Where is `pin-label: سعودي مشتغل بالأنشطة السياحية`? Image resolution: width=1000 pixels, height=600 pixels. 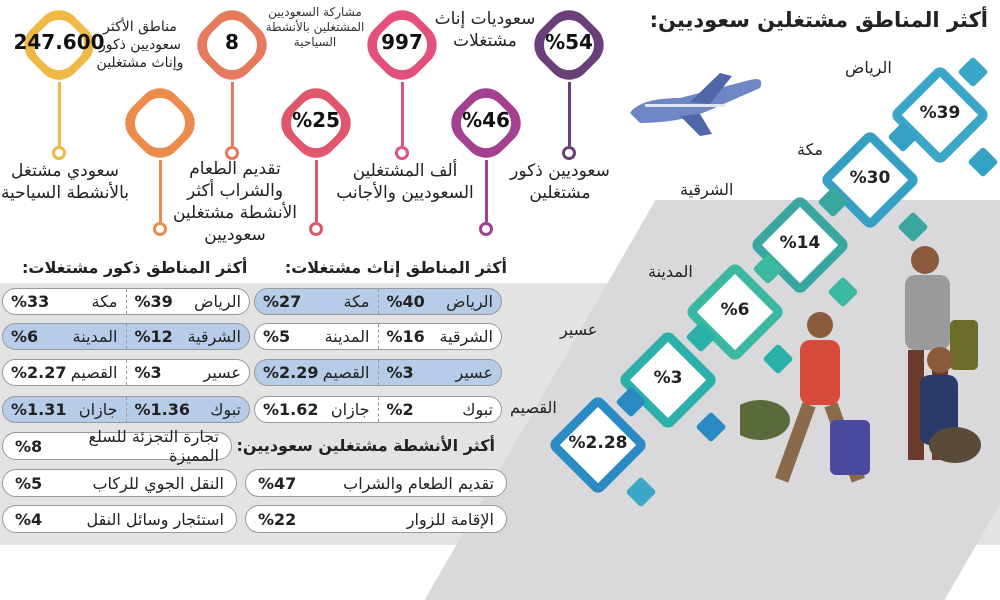 pin-label: سعودي مشتغل بالأنشطة السياحية is located at coordinates (65, 182).